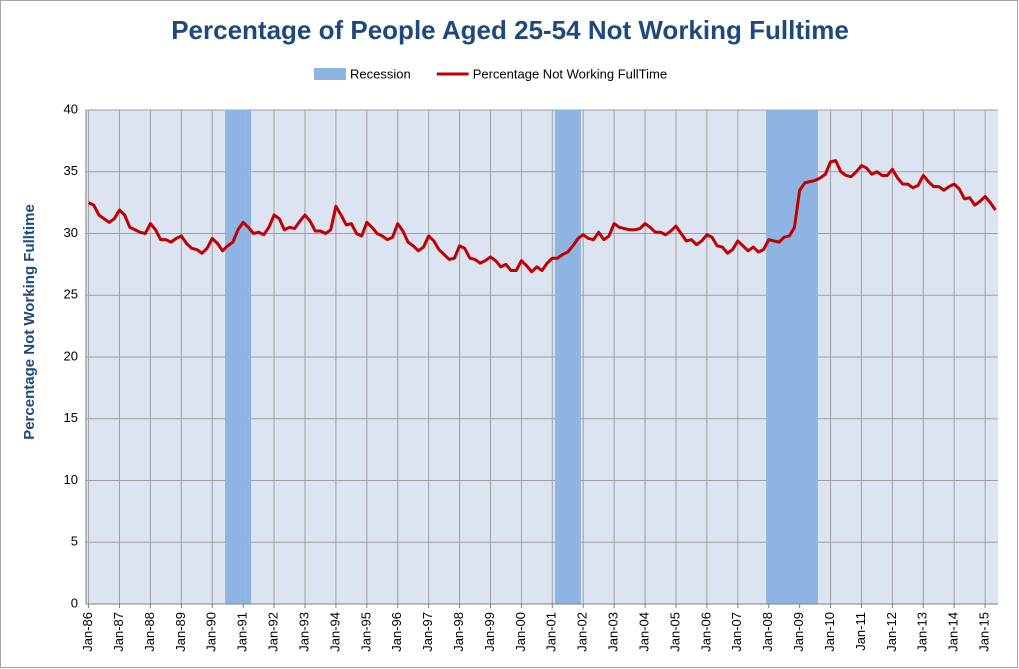 Image resolution: width=1019 pixels, height=669 pixels. Describe the element at coordinates (570, 73) in the screenshot. I see `legend-label: Percentage Not Working FullTime` at that location.